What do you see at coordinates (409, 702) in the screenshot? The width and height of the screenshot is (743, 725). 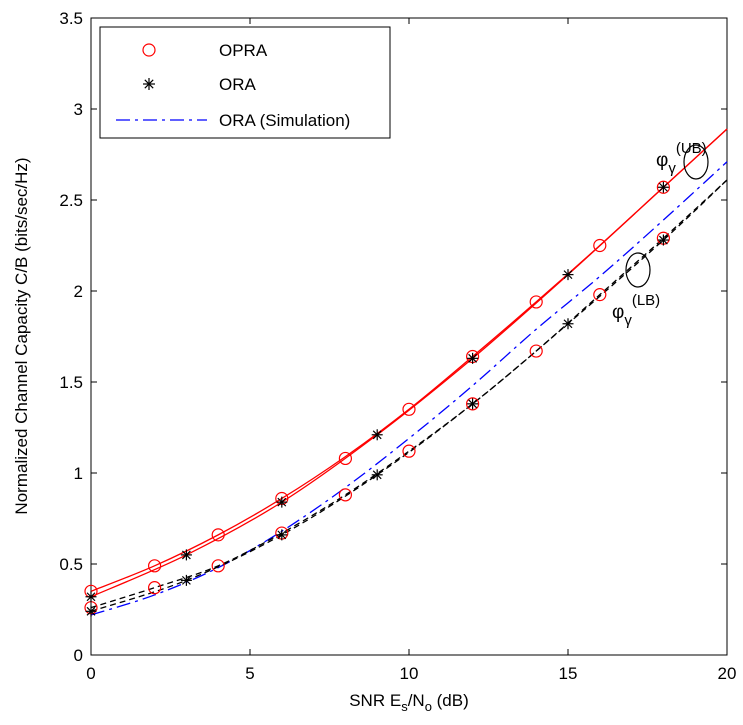 I see `x-axis-label: SNR Es/No (dB)` at bounding box center [409, 702].